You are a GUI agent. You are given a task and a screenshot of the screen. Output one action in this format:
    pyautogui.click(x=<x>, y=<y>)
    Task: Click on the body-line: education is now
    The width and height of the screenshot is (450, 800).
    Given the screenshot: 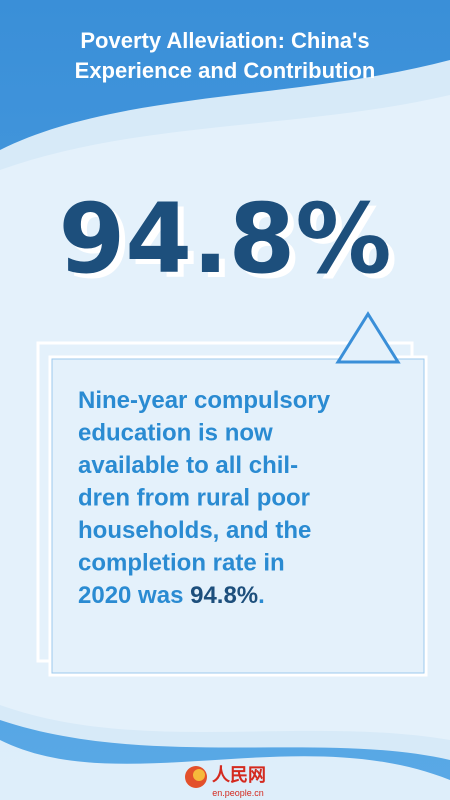 What is the action you would take?
    pyautogui.click(x=175, y=433)
    